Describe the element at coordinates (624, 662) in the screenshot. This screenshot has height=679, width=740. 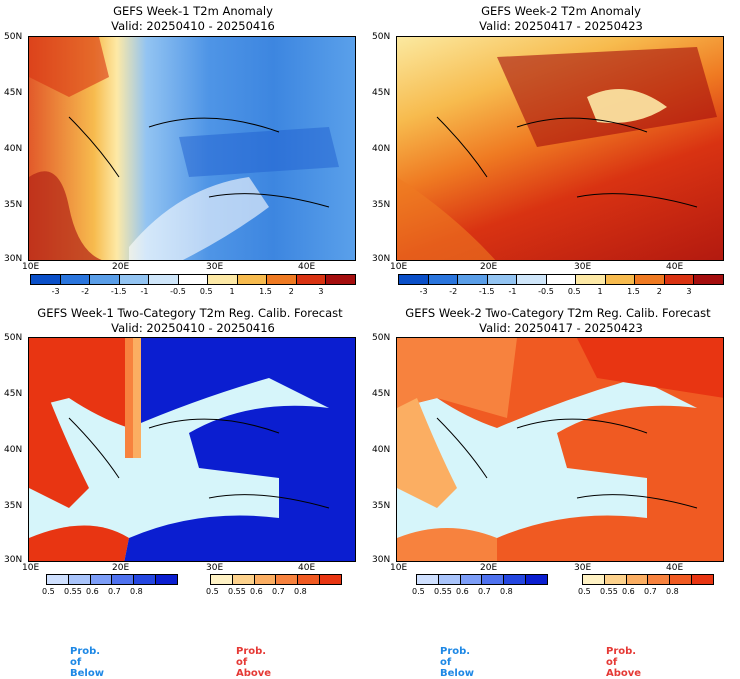
I see `prob-above-label: Prob. of Above` at that location.